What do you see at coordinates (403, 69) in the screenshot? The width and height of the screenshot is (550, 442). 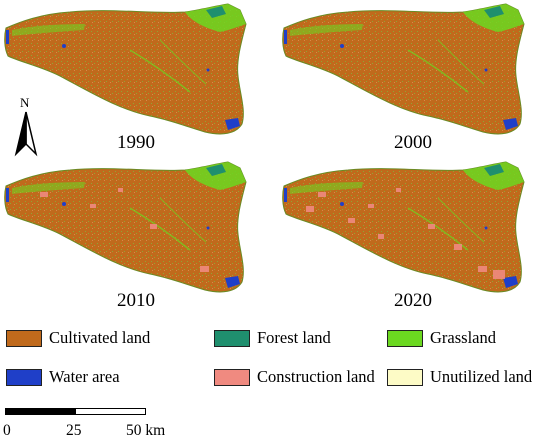 I see `map-image-2000` at bounding box center [403, 69].